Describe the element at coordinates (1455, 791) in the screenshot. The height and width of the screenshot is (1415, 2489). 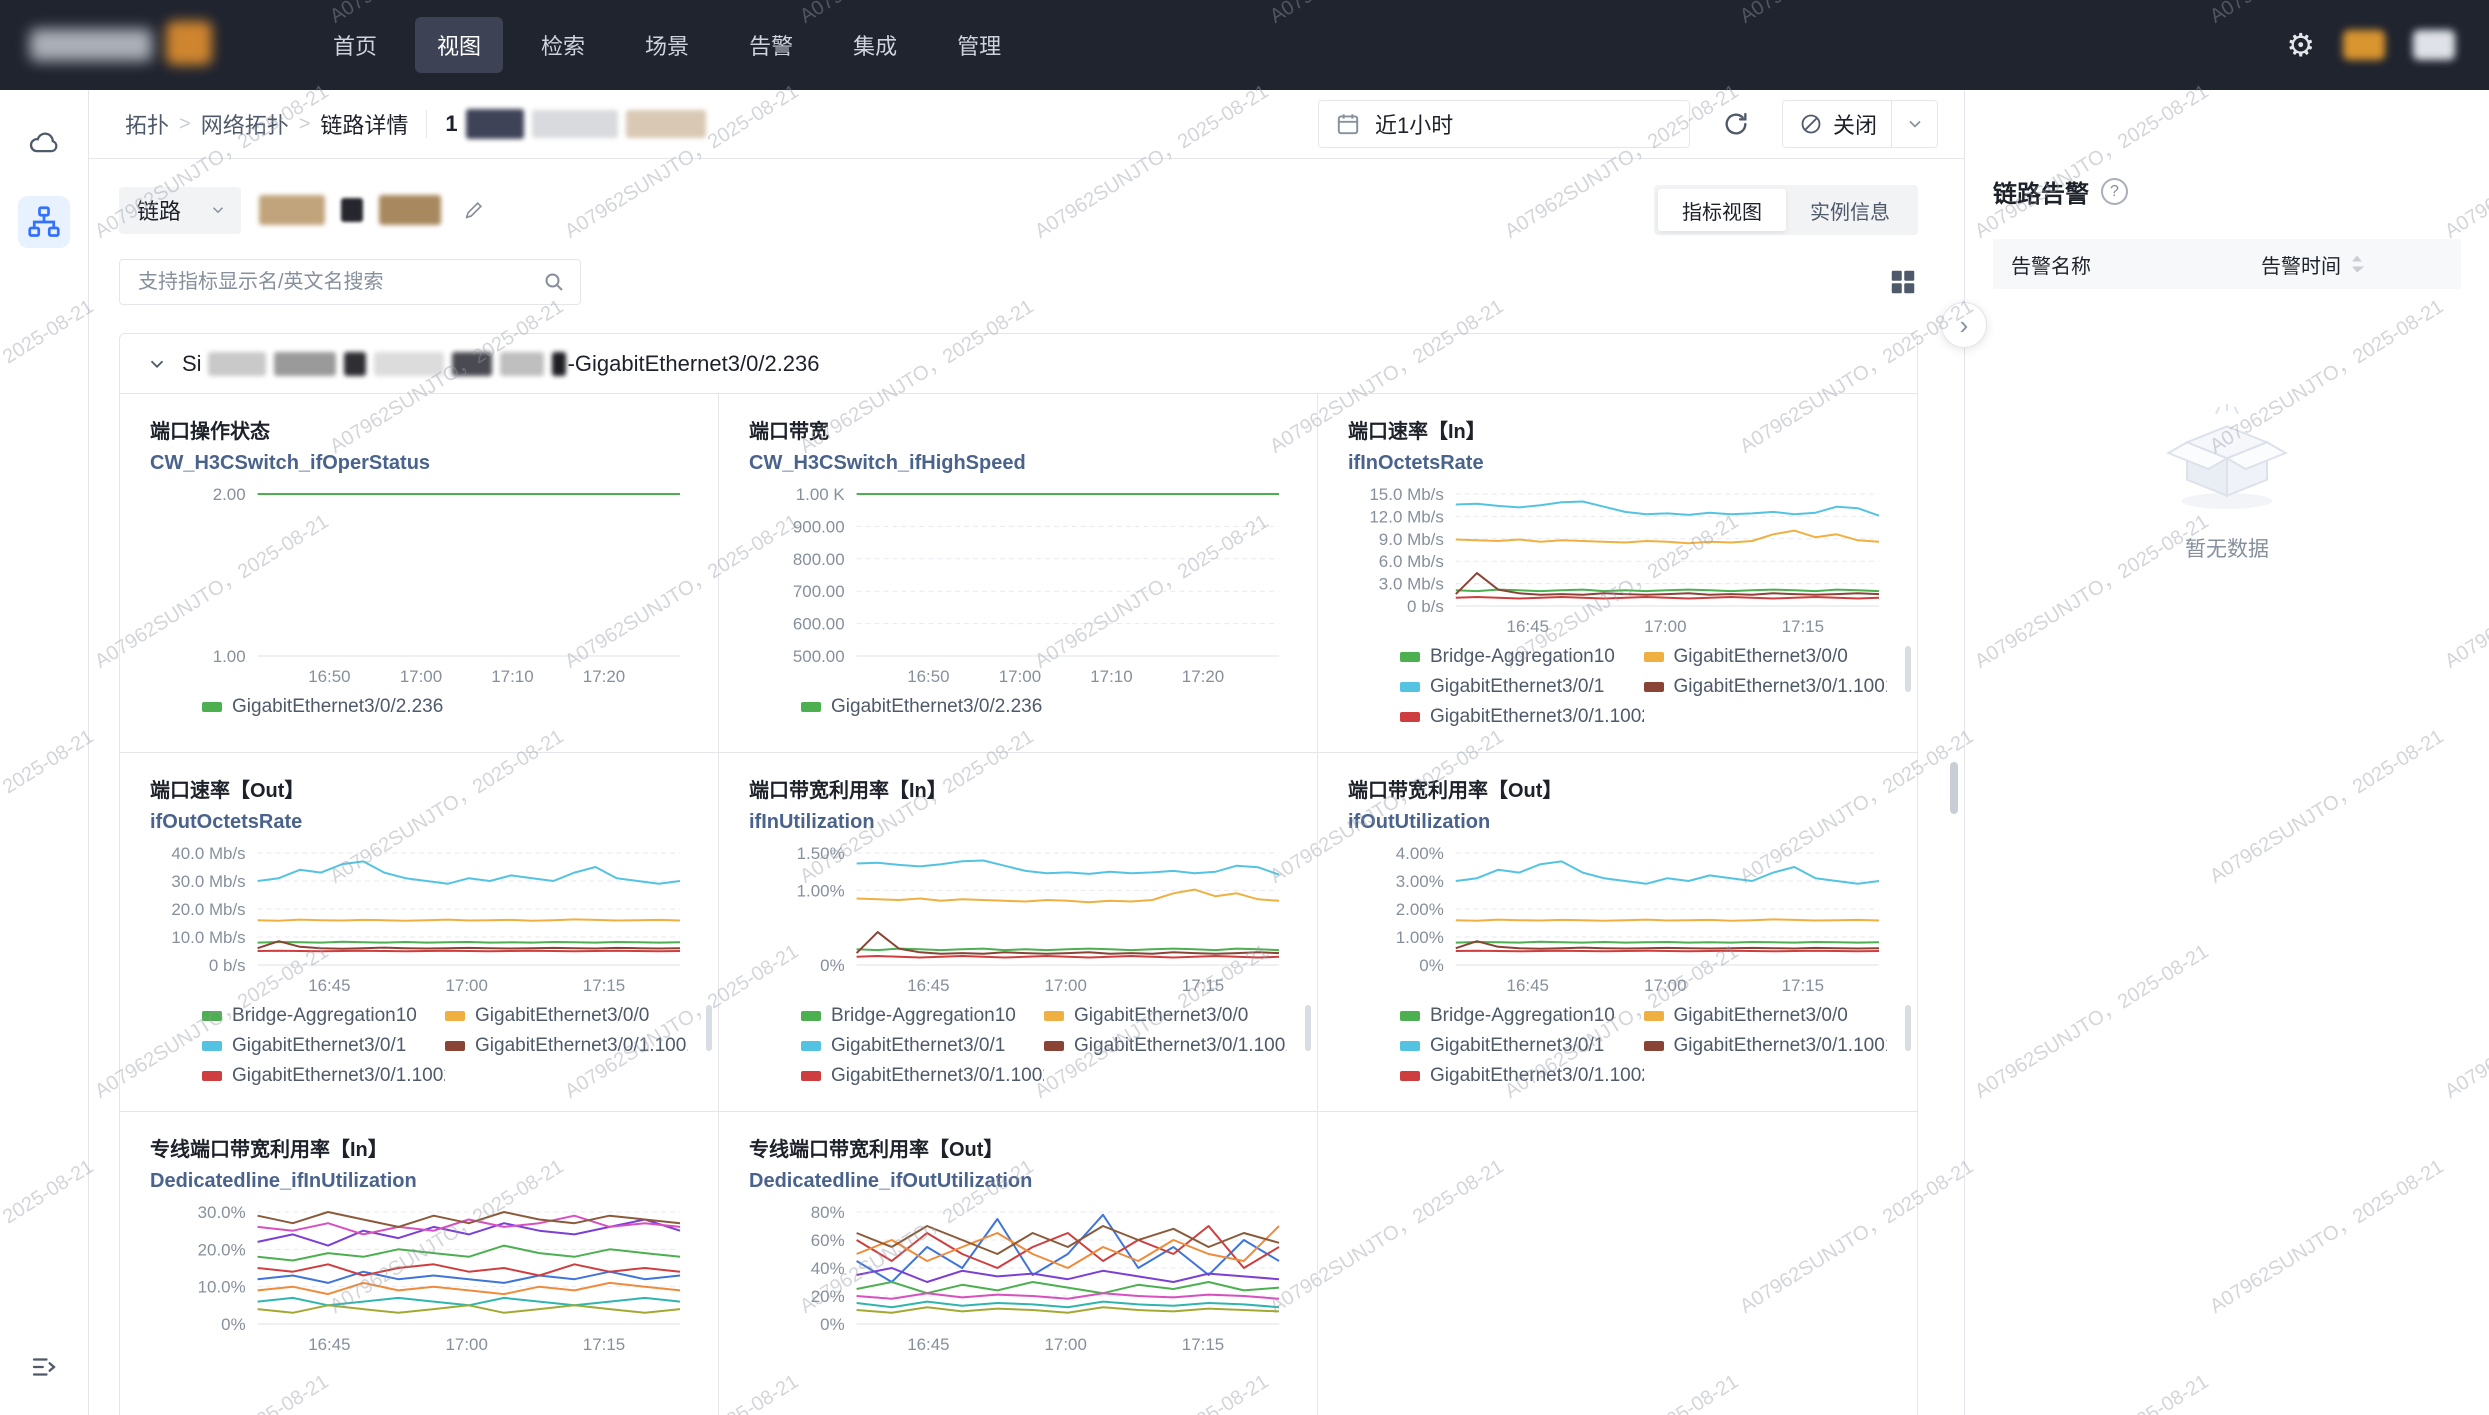
I see `chart-title: 端口带宽利用率【Out】` at that location.